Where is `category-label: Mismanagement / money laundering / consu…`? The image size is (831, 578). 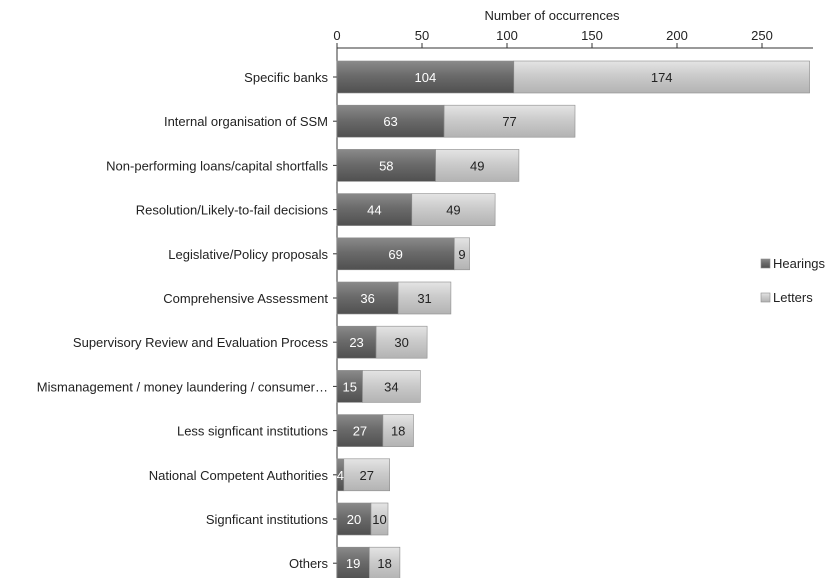
category-label: Mismanagement / money laundering / consu… is located at coordinates (182, 386).